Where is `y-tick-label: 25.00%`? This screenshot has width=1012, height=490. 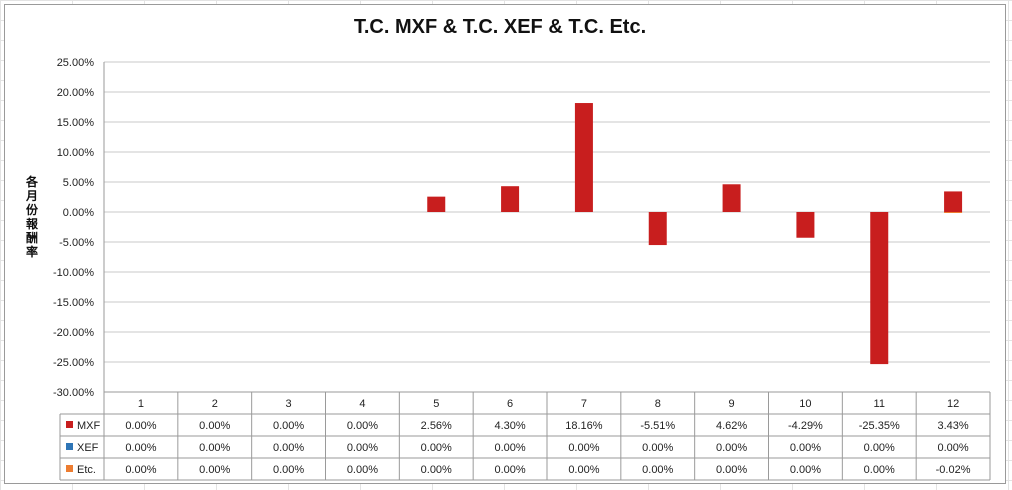 y-tick-label: 25.00% is located at coordinates (76, 63).